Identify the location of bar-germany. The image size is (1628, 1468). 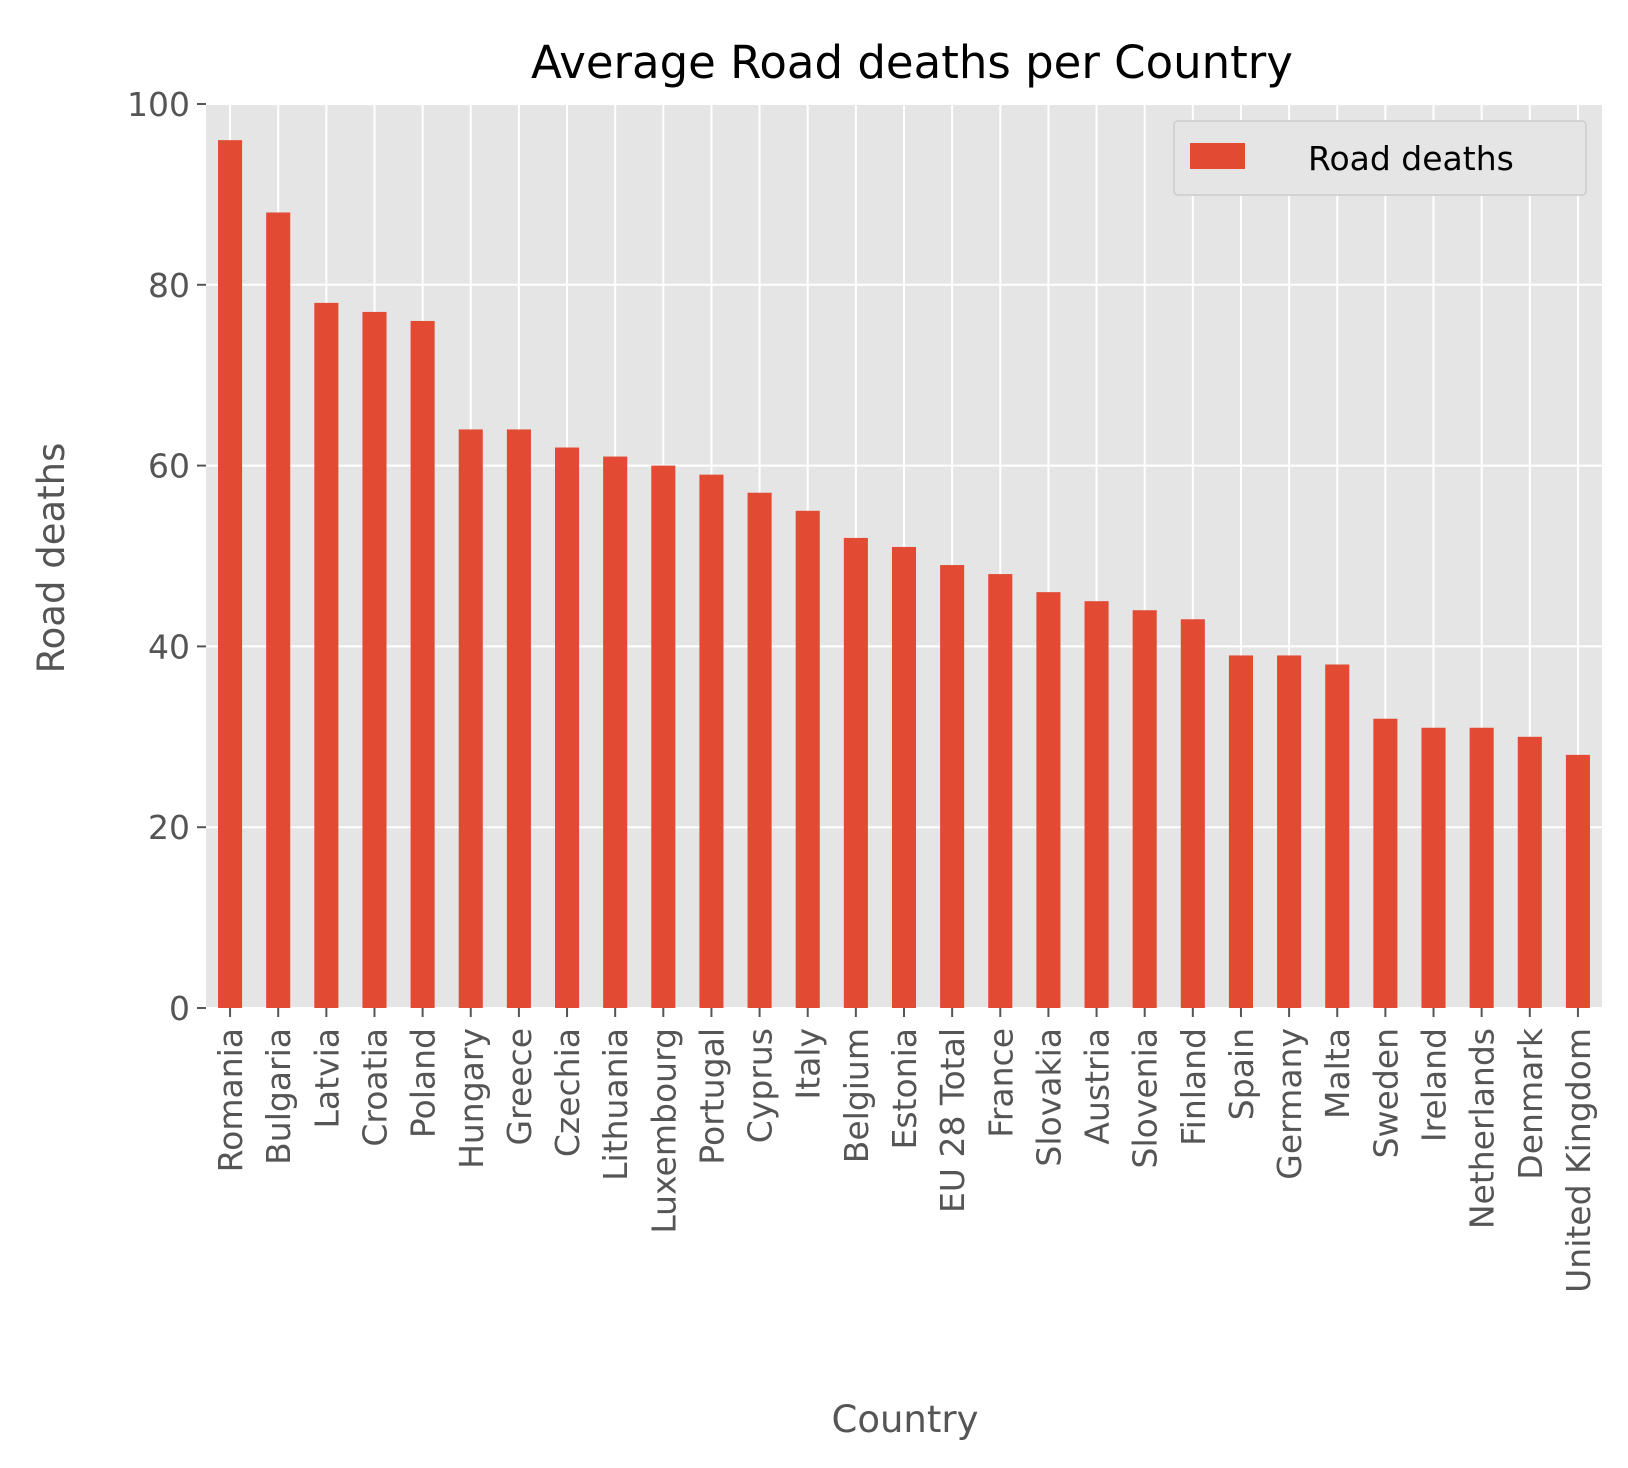
(1289, 831).